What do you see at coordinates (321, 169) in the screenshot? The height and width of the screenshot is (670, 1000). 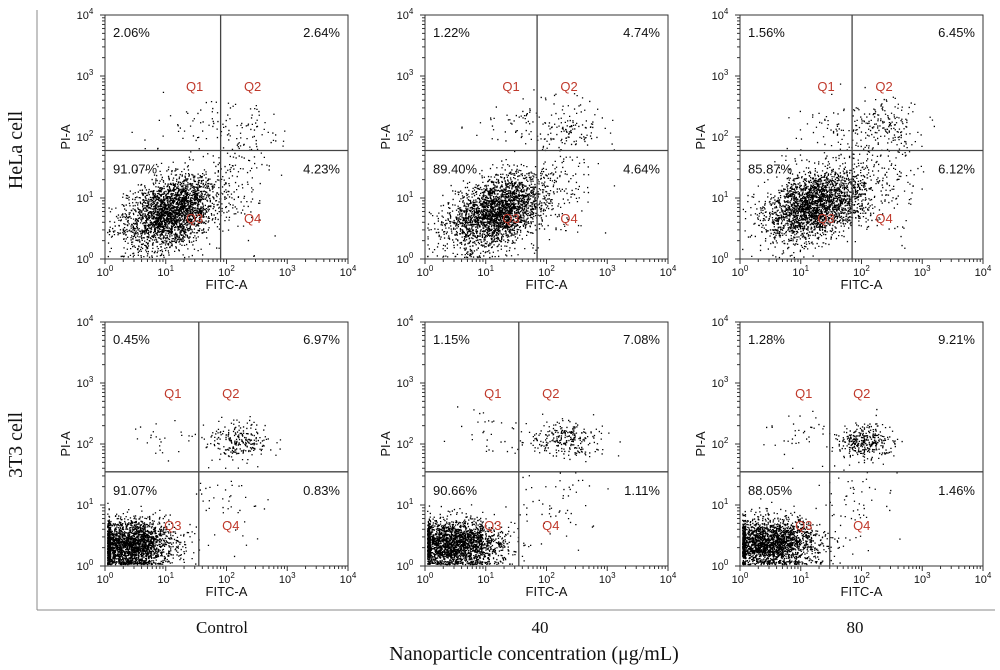 I see `quadrant-percent-q4: 4.23%` at bounding box center [321, 169].